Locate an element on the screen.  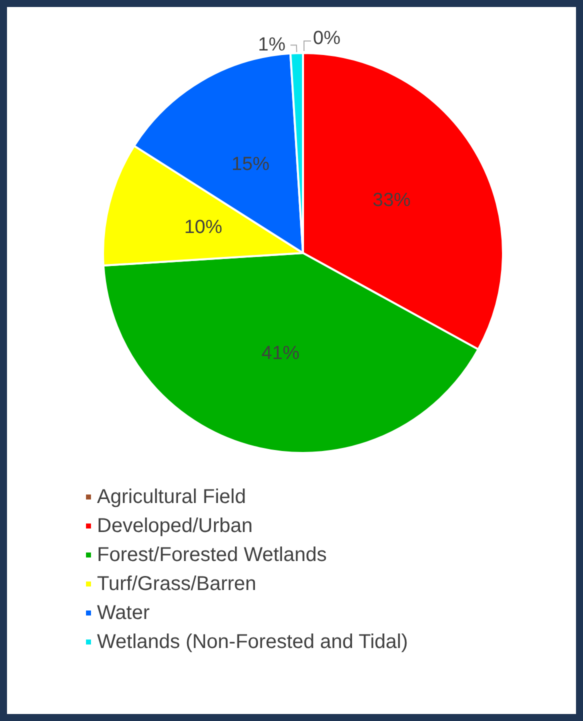
data-label: 1% is located at coordinates (272, 45).